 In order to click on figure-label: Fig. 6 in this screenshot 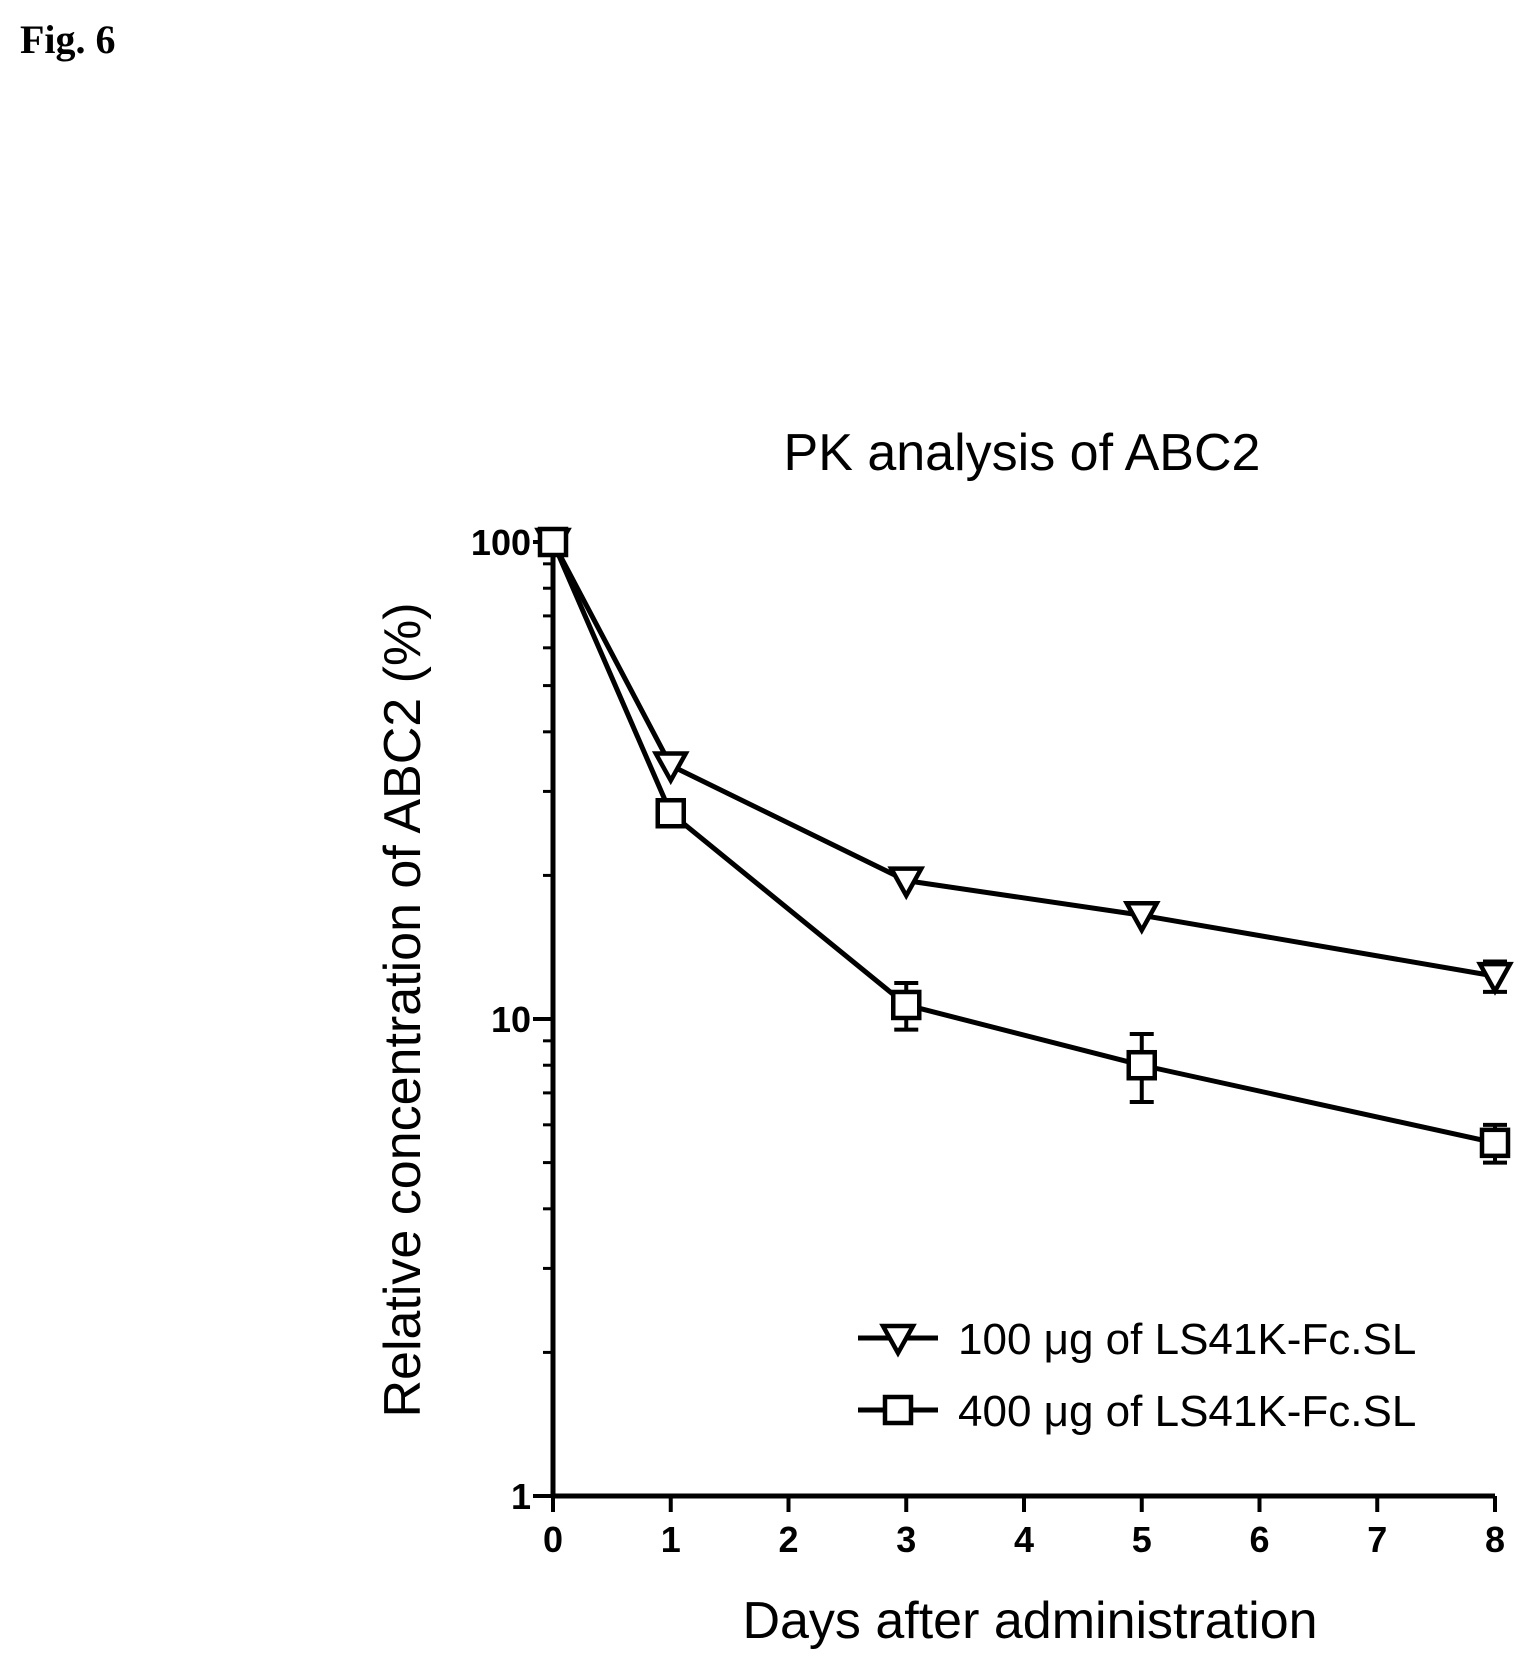, I will do `click(68, 39)`.